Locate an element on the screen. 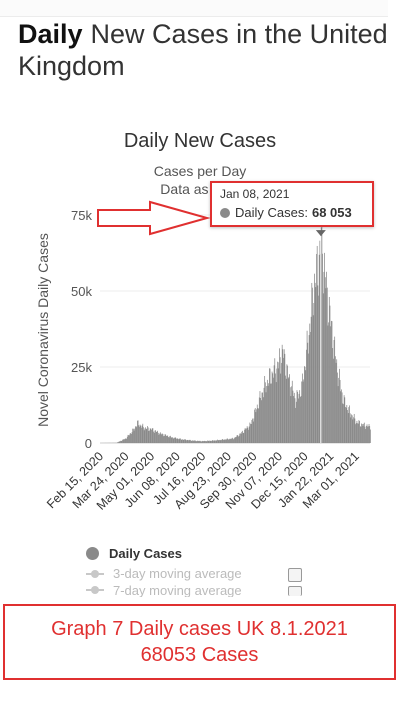  legend-item-7day: 7-day moving average is located at coordinates (164, 590).